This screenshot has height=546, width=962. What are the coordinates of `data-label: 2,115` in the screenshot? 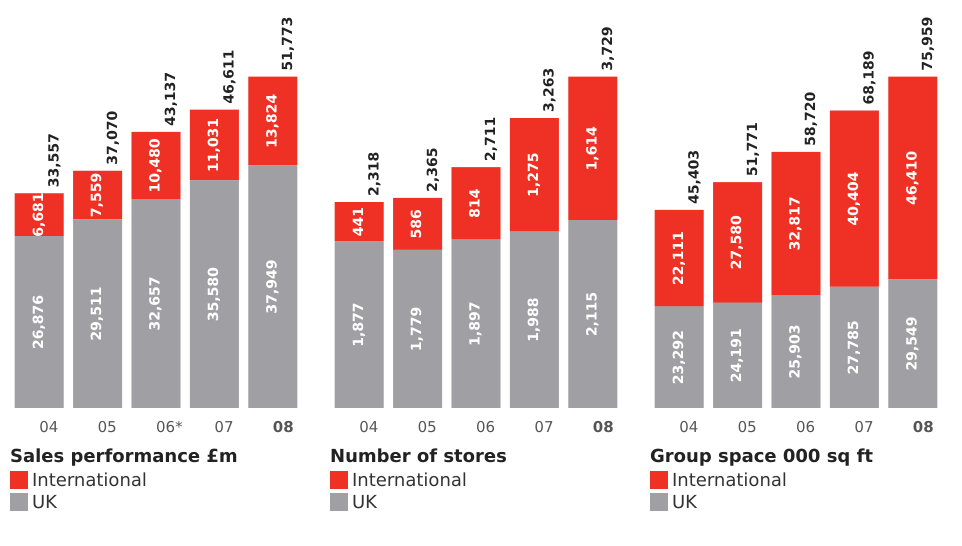 It's located at (592, 314).